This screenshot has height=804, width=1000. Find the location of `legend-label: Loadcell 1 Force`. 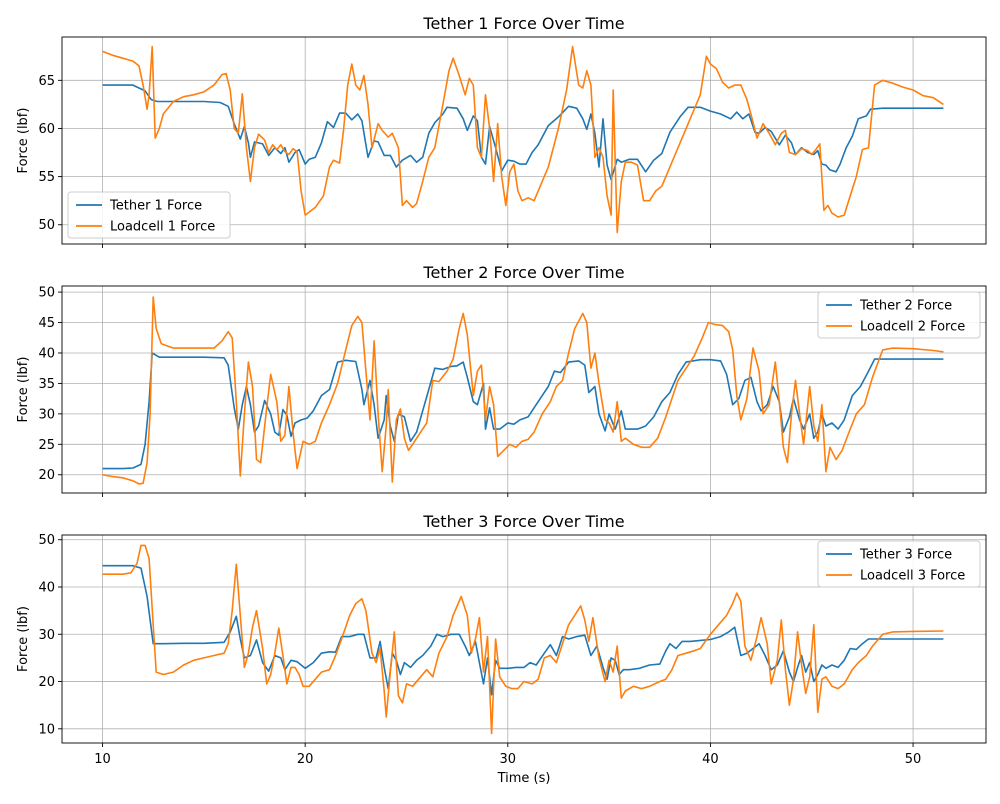

legend-label: Loadcell 1 Force is located at coordinates (162, 227).